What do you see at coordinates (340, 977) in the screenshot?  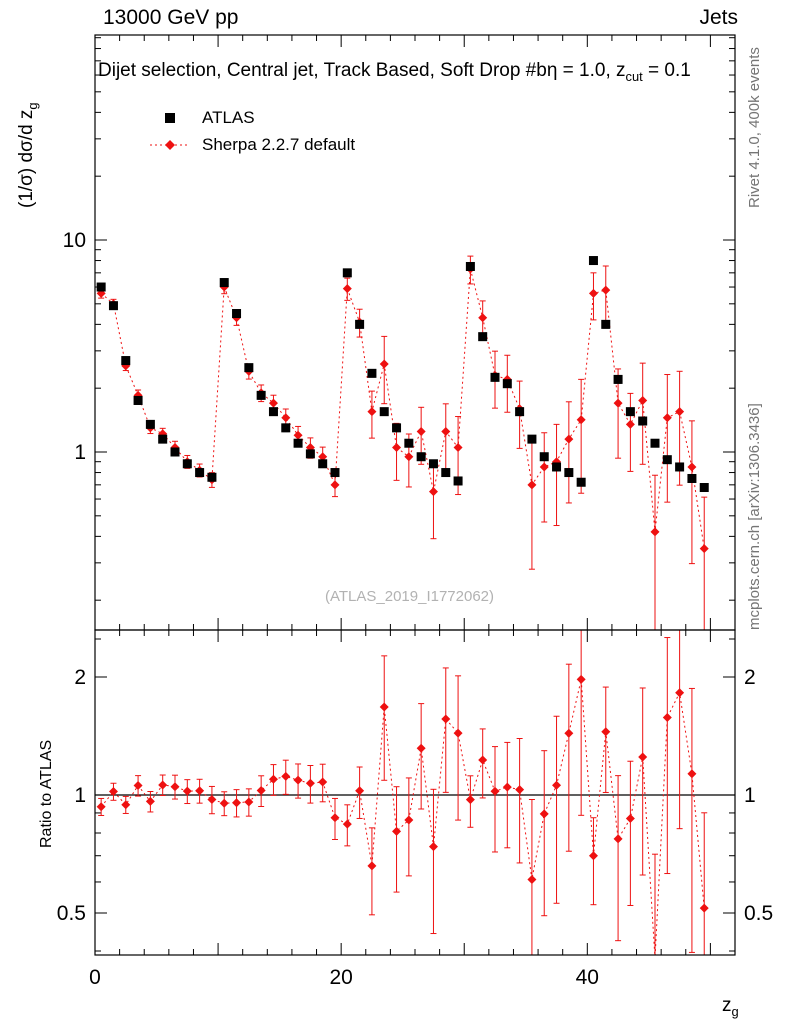 I see `tick-label: 20` at bounding box center [340, 977].